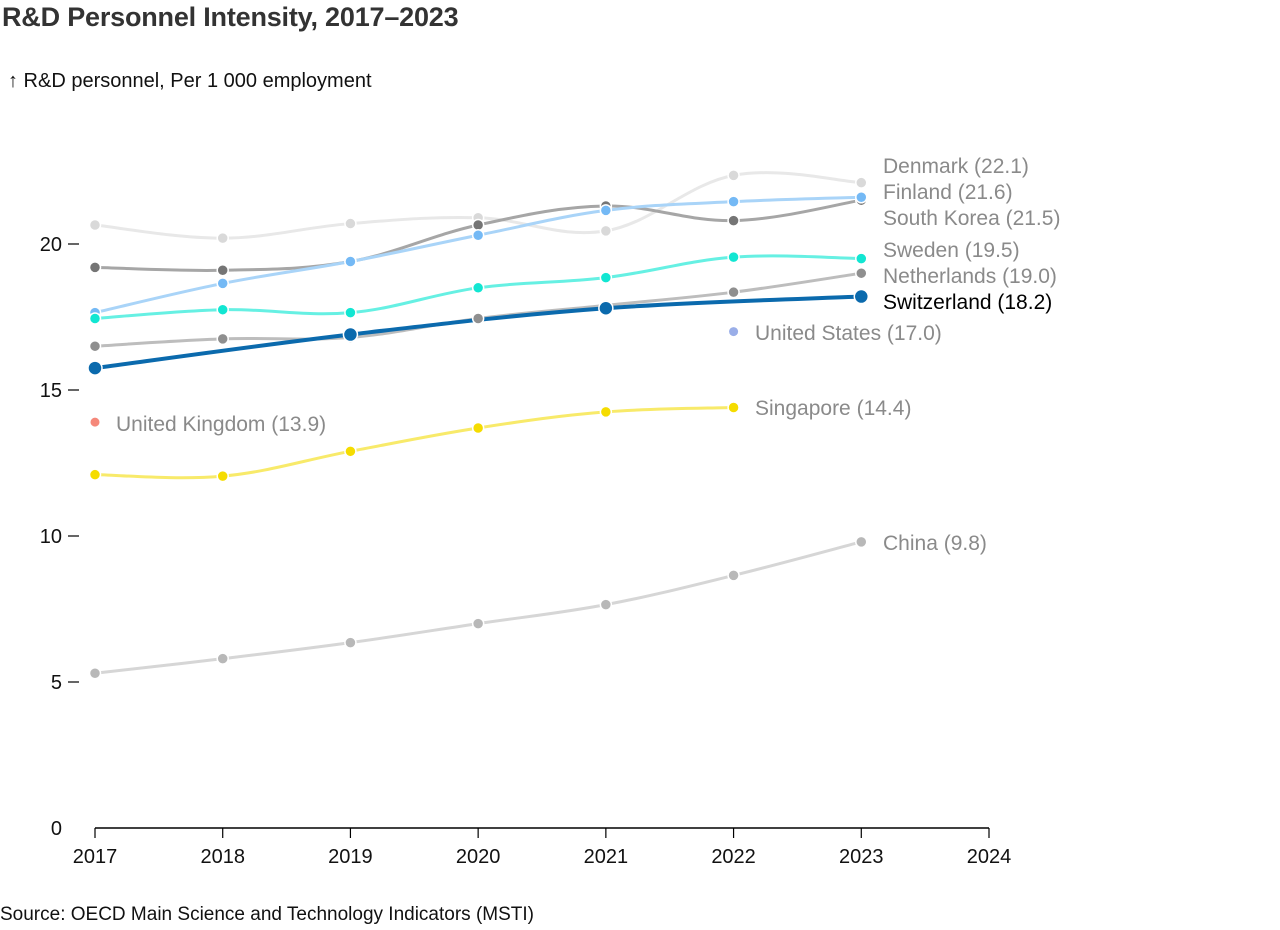 This screenshot has height=930, width=1280. What do you see at coordinates (350, 857) in the screenshot?
I see `x-tick-label: 2019` at bounding box center [350, 857].